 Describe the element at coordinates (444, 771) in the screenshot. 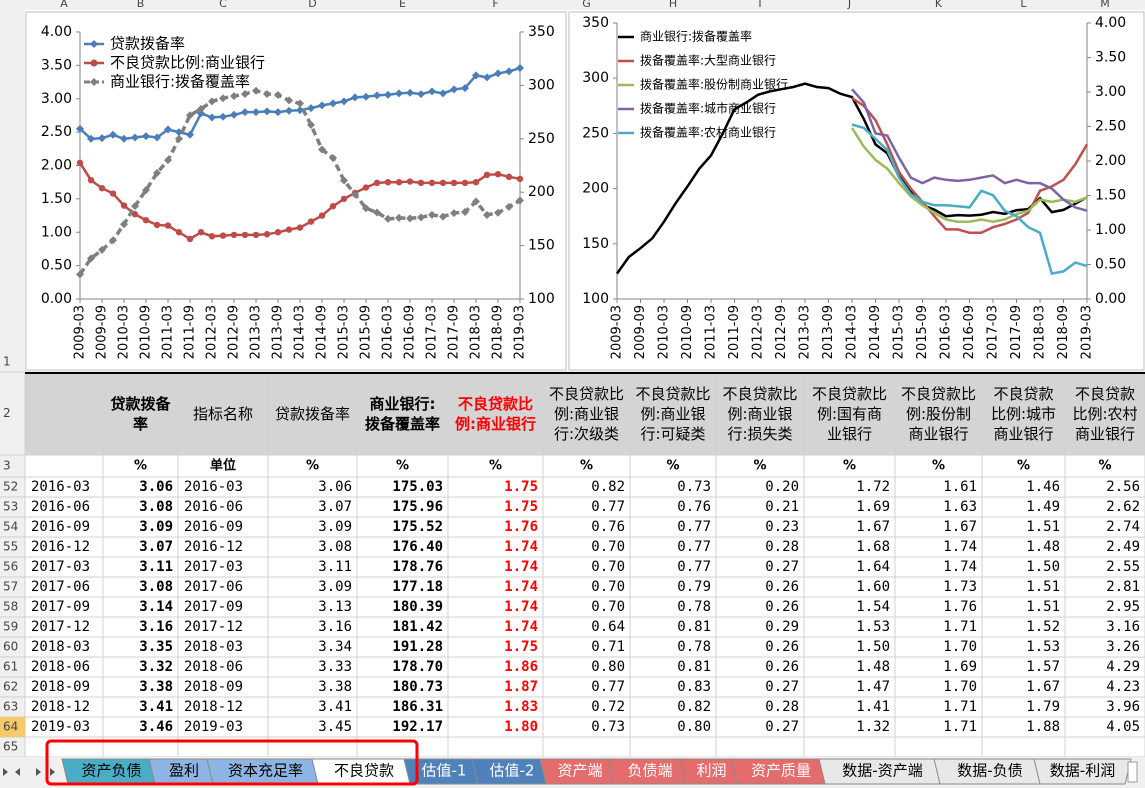

I see `sheet-tab-label: 估值-1` at that location.